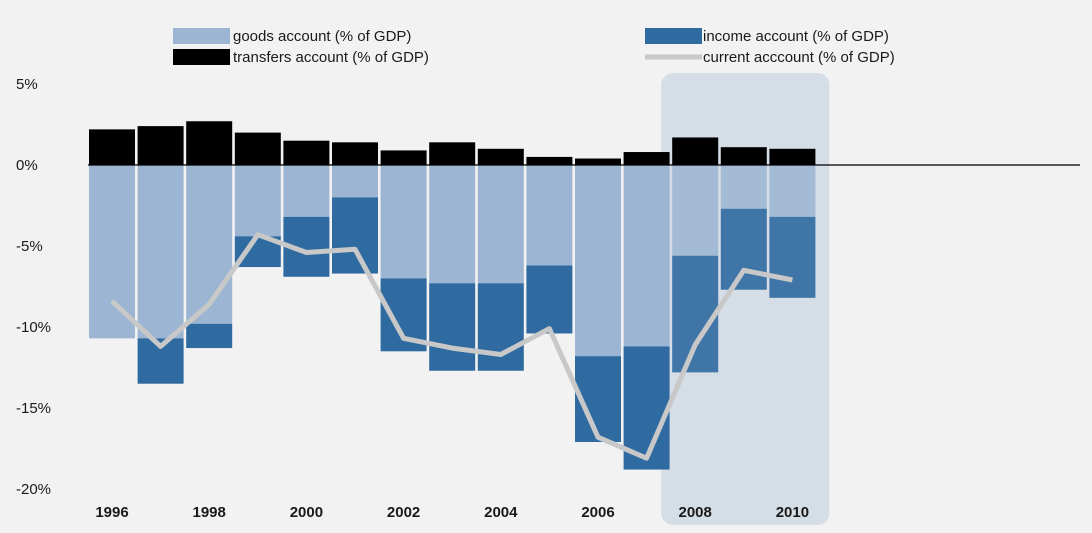  Describe the element at coordinates (598, 161) in the screenshot. I see `transfers-bar-2006` at that location.